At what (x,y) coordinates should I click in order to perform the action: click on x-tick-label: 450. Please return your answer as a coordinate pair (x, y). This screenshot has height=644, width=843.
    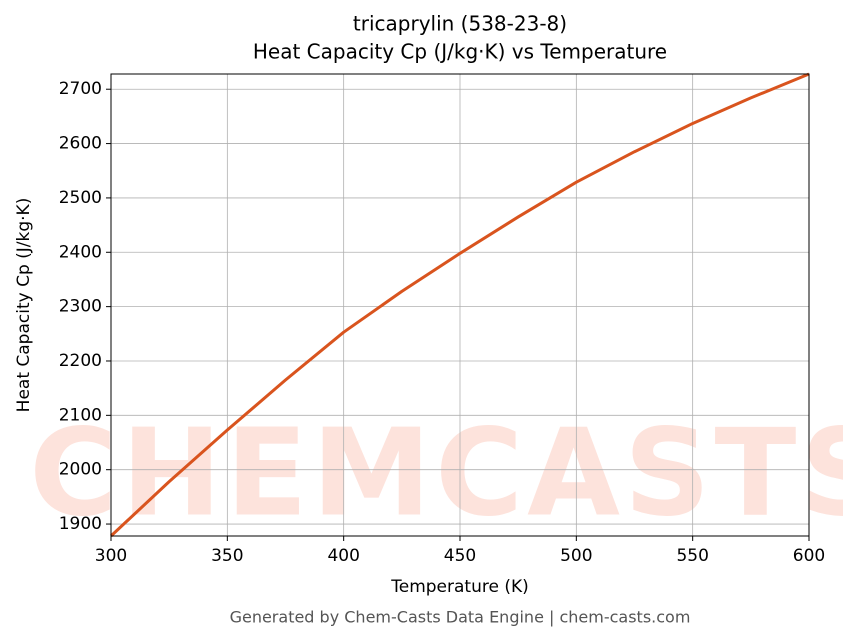
    Looking at the image, I should click on (460, 556).